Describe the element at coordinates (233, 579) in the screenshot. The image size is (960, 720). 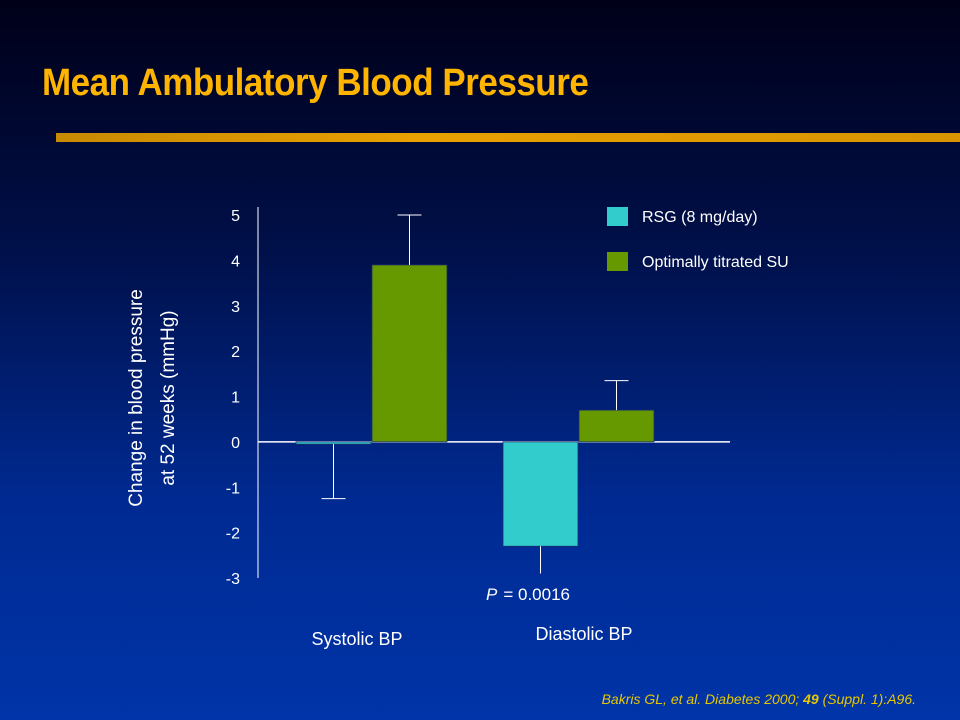
I see `y-tick-label: -3` at that location.